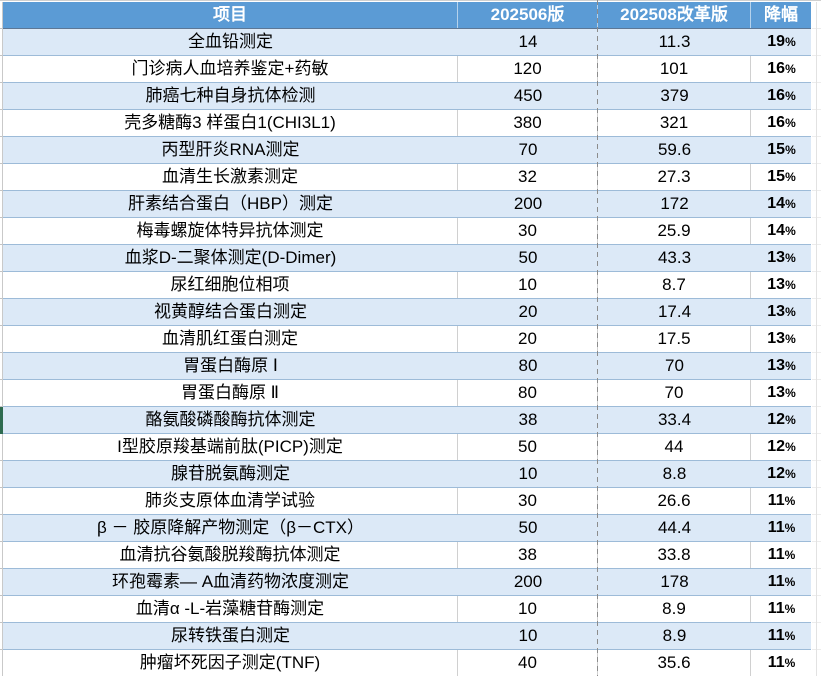  Describe the element at coordinates (230, 123) in the screenshot. I see `item-cell: 壳多糖酶3 样蛋白1(CHI3L1)` at that location.